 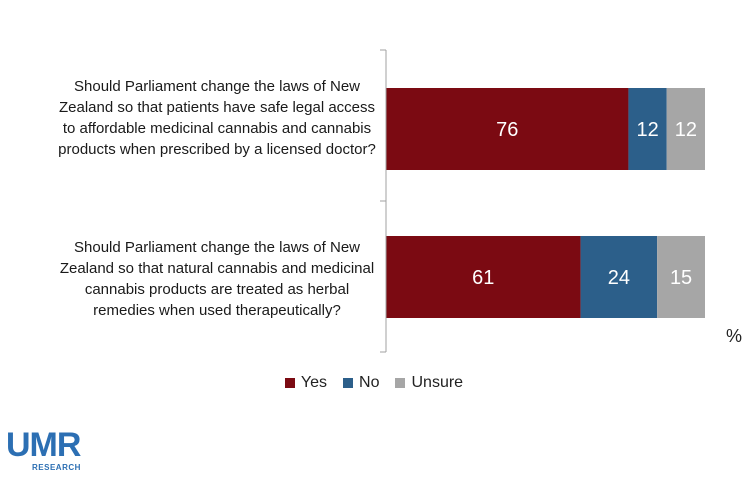 I want to click on legend-swatch-unsure, so click(x=400, y=383).